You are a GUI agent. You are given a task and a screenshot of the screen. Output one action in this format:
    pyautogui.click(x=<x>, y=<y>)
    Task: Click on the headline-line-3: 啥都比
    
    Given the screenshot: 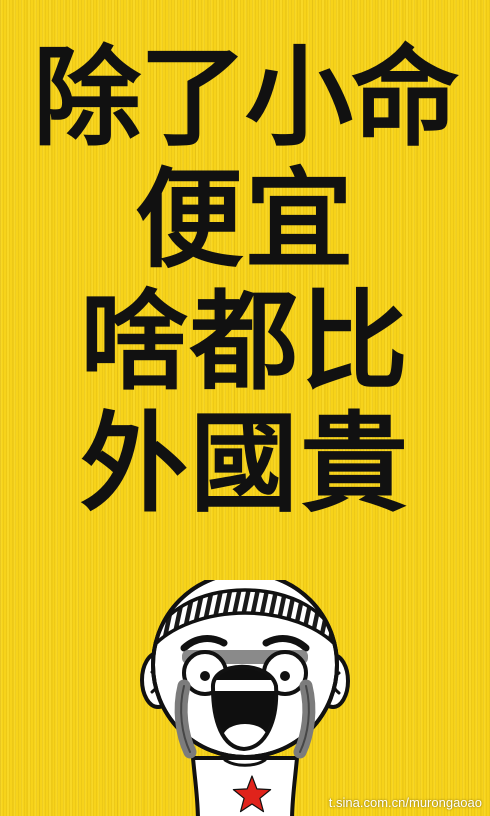 What is the action you would take?
    pyautogui.click(x=244, y=342)
    